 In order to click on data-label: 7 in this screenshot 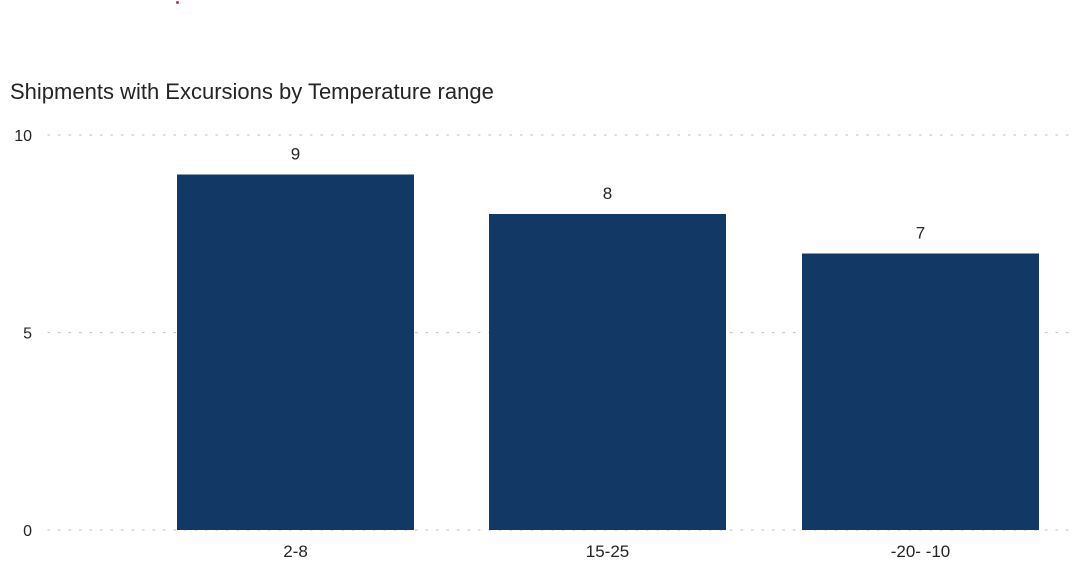, I will do `click(920, 233)`.